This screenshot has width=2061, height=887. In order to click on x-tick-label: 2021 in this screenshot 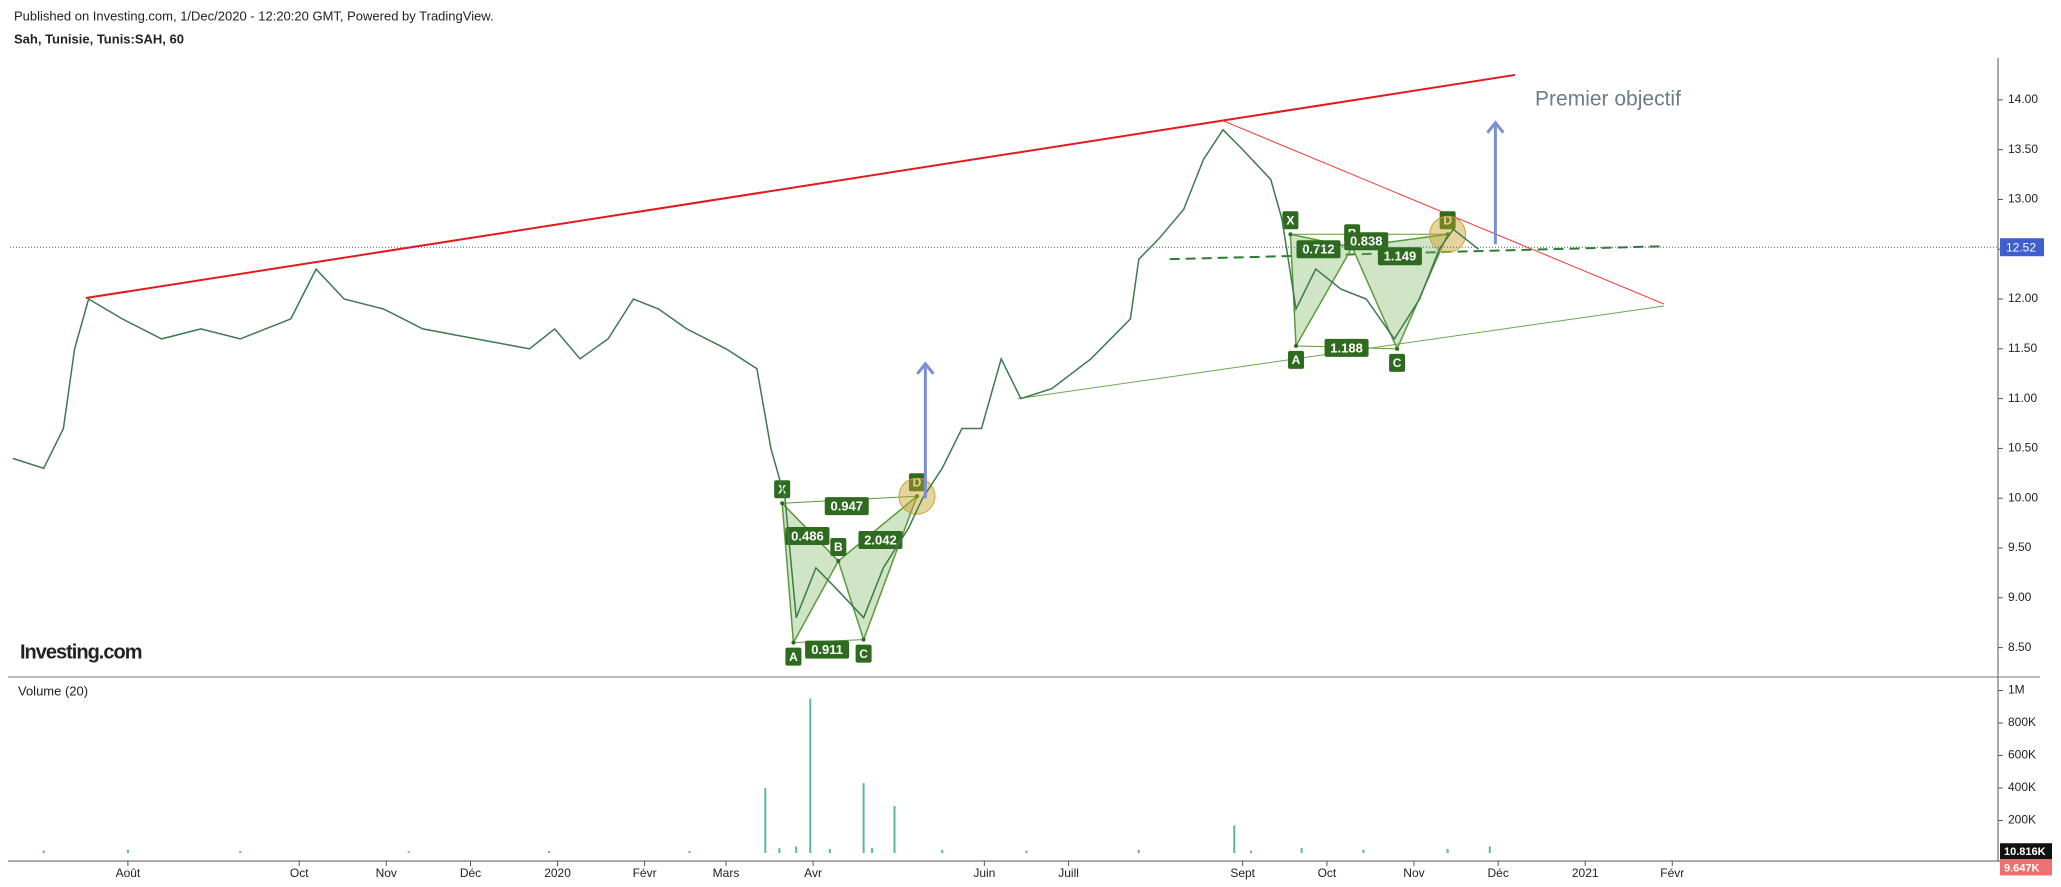, I will do `click(1585, 873)`.